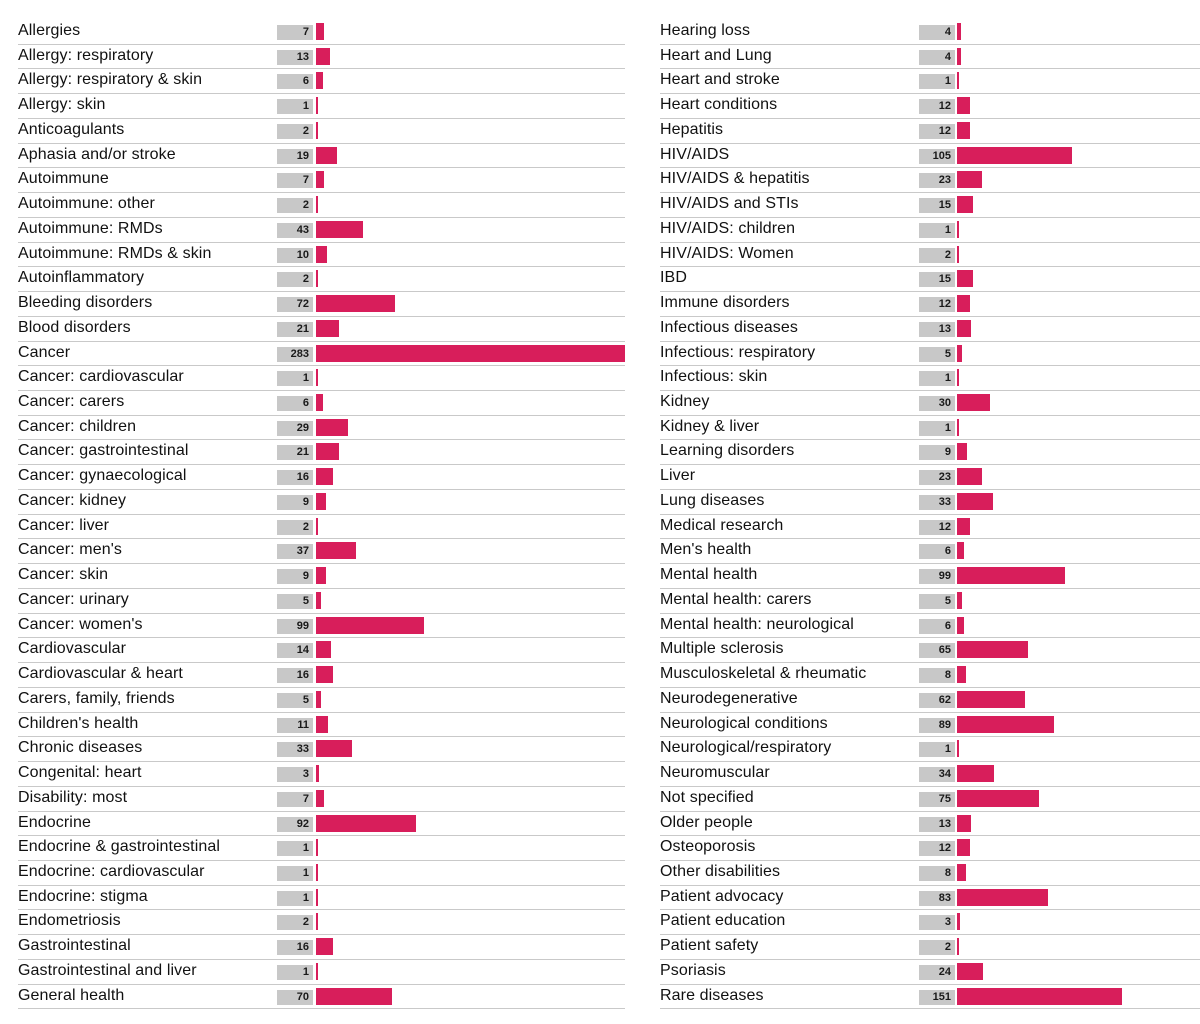  Describe the element at coordinates (693, 970) in the screenshot. I see `category-label: Psoriasis` at that location.